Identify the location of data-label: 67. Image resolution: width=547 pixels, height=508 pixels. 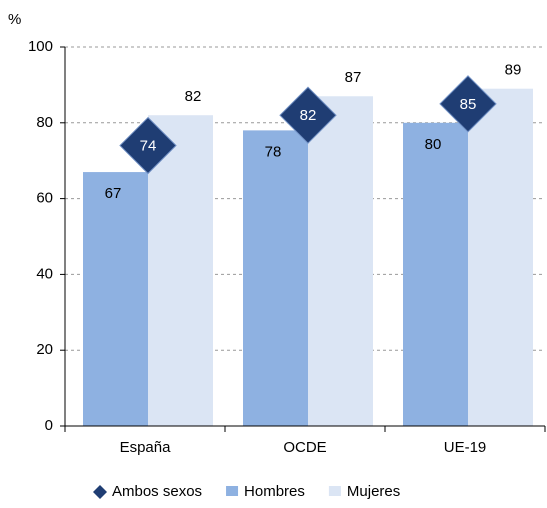
(113, 193).